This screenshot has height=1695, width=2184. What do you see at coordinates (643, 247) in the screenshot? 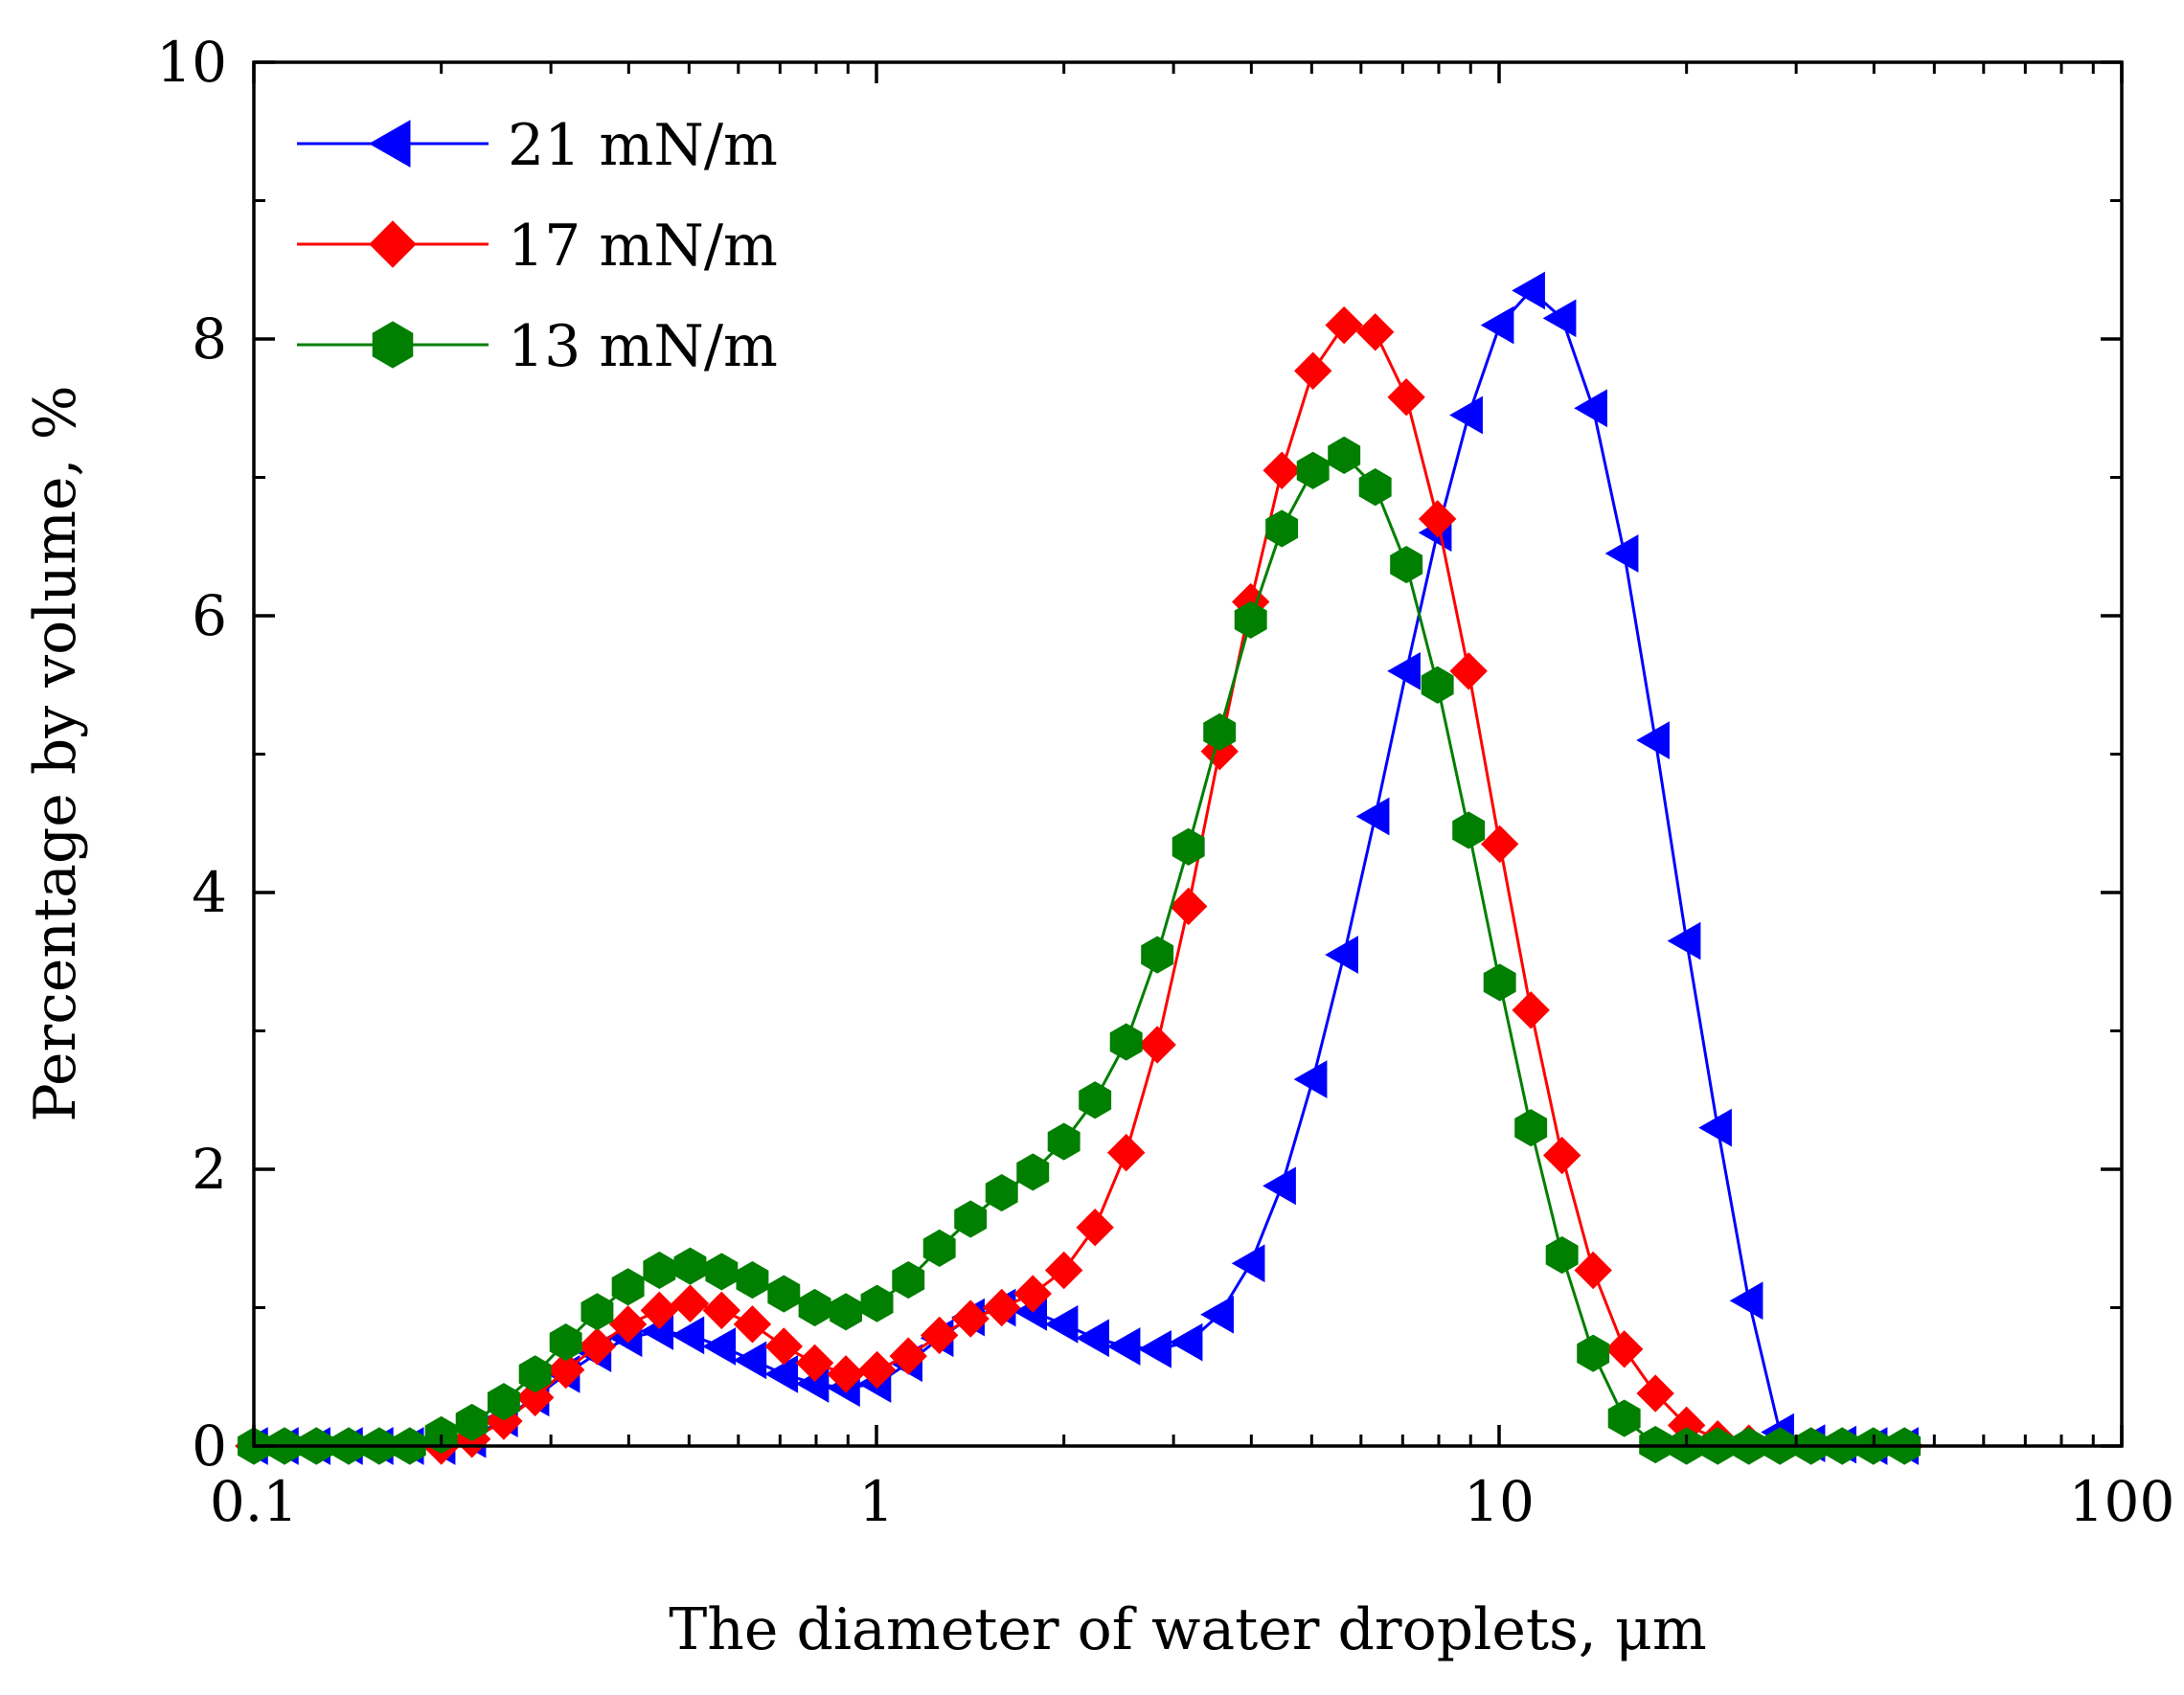
I see `legend-label: 17 mN/m` at bounding box center [643, 247].